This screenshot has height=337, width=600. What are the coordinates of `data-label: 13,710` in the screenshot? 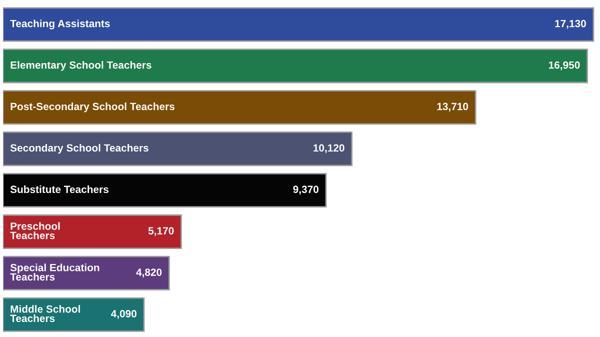 It's located at (452, 107).